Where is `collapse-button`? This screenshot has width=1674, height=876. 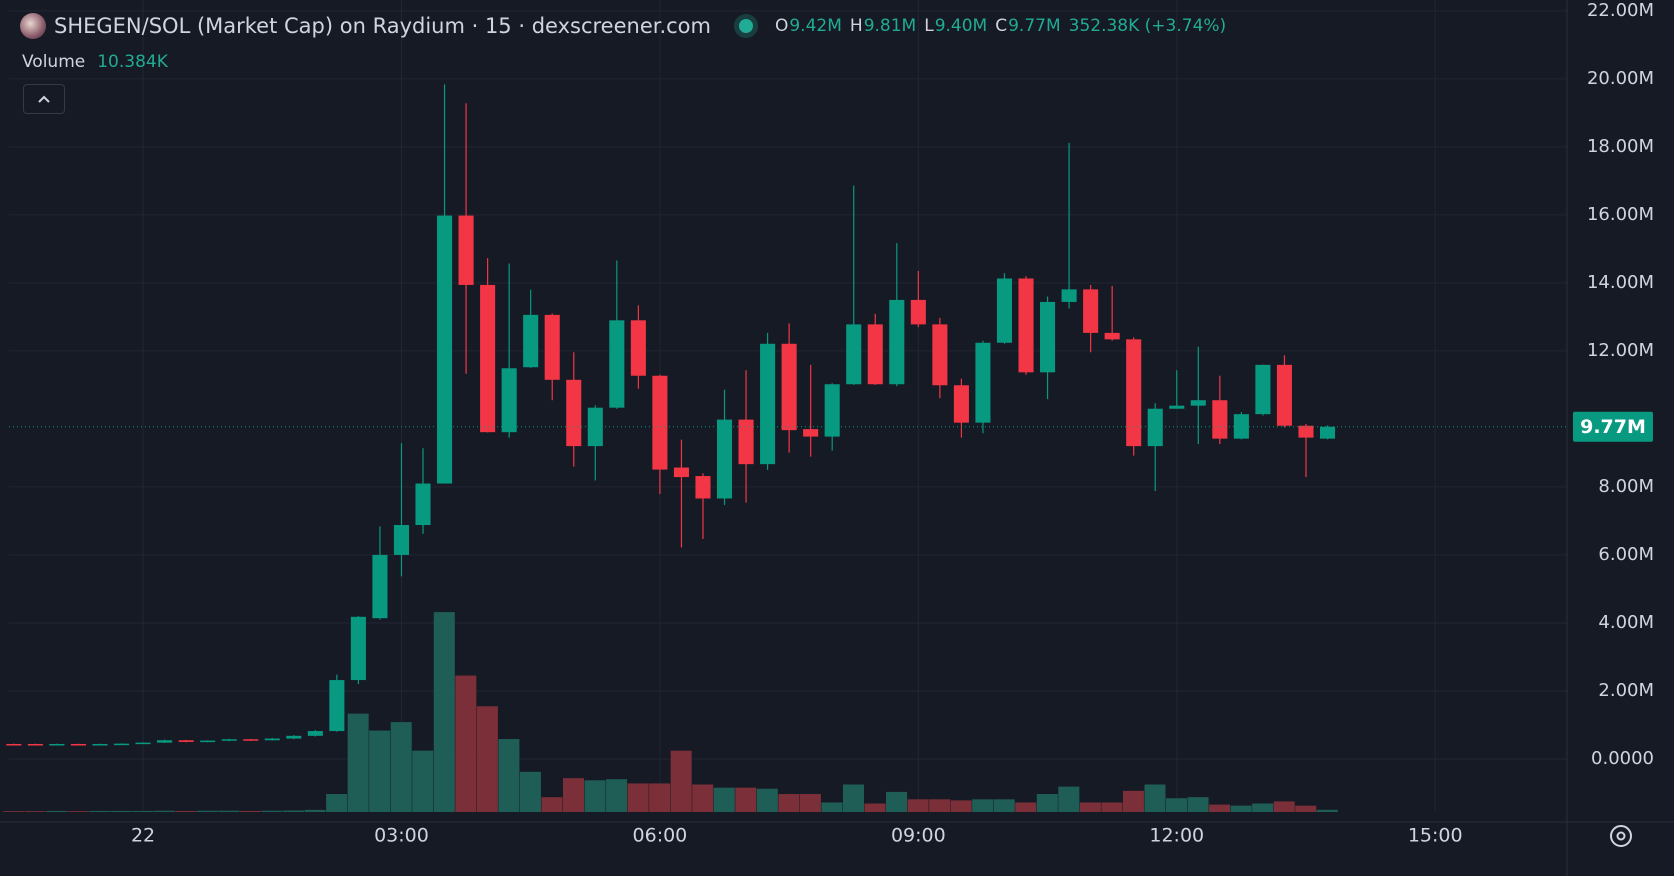
collapse-button is located at coordinates (44, 99).